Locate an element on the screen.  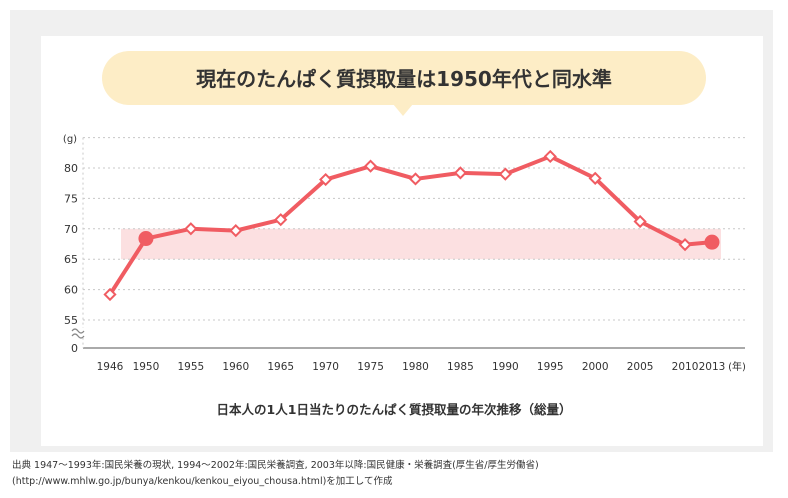
x-tick-label: 1946 is located at coordinates (110, 367).